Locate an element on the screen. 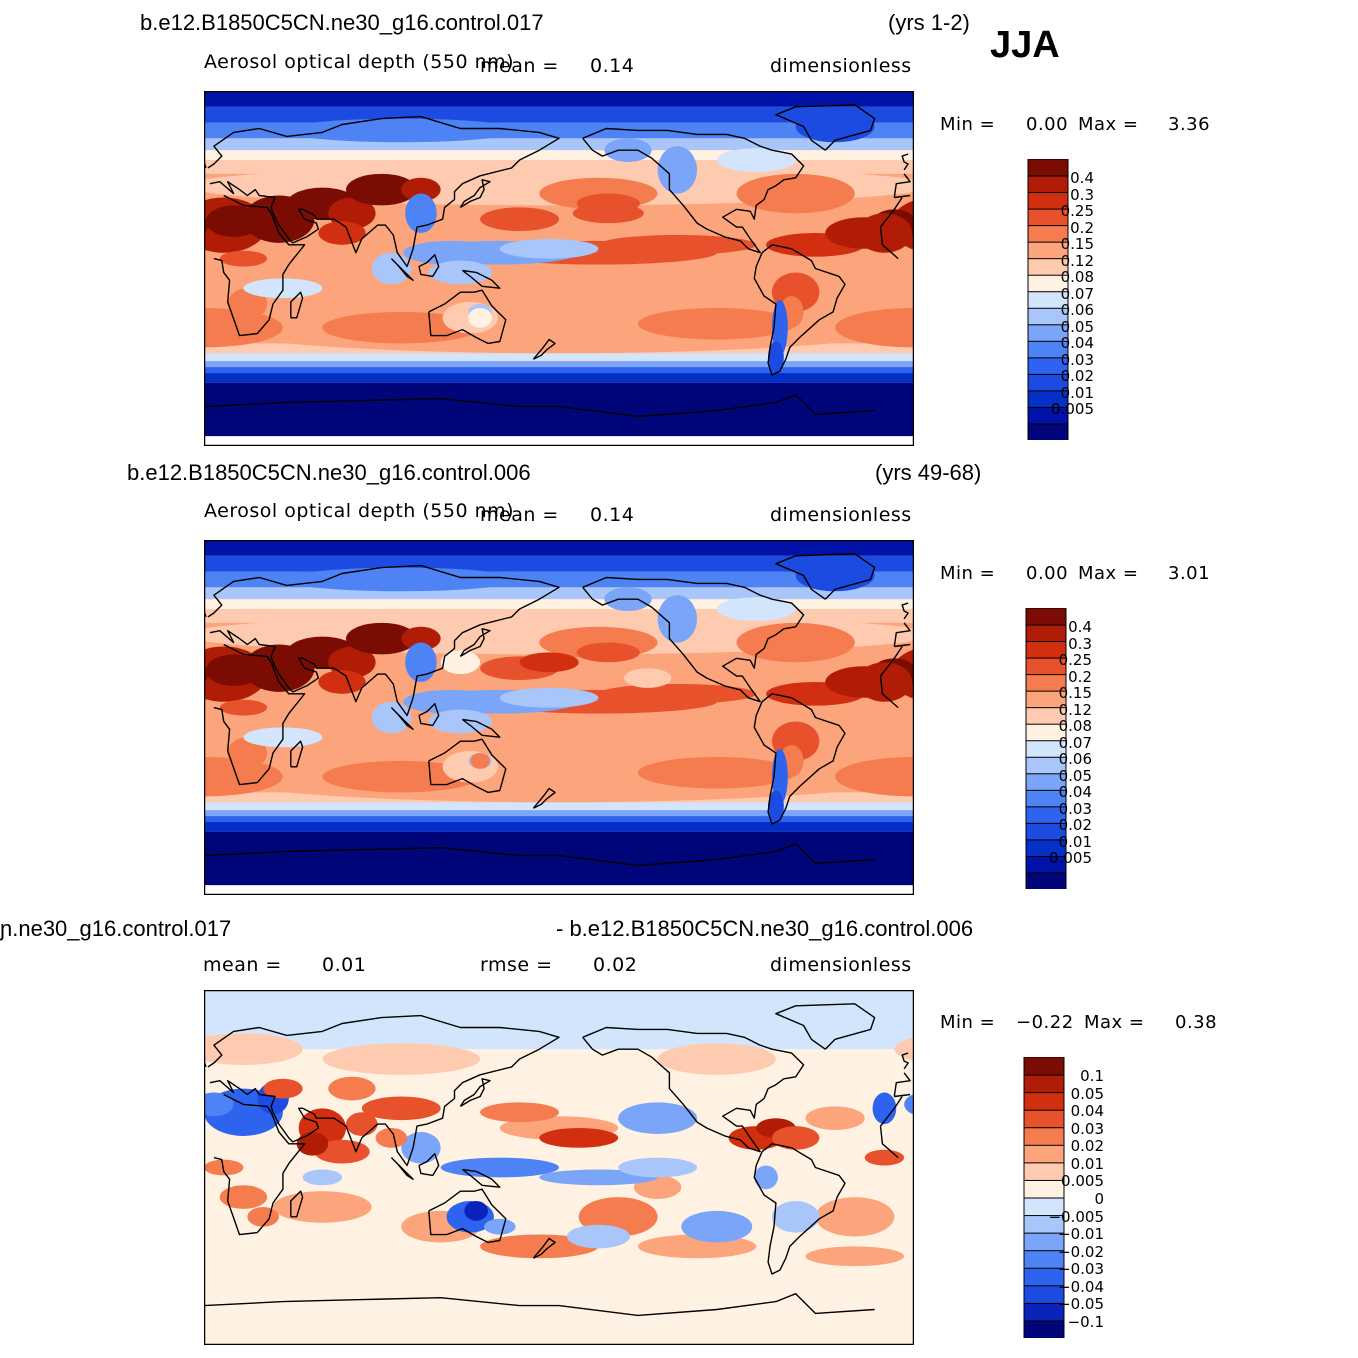 Image resolution: width=1358 pixels, height=1358 pixels. panel2-case-title: b.e12.B1850C5CN.ne30_g16.control.006 is located at coordinates (329, 472).